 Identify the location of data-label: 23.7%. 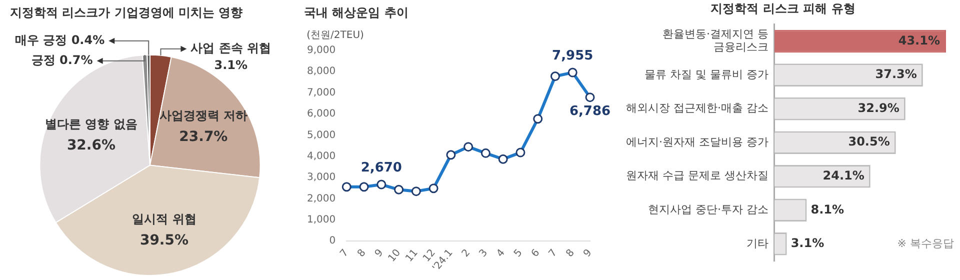
(203, 136).